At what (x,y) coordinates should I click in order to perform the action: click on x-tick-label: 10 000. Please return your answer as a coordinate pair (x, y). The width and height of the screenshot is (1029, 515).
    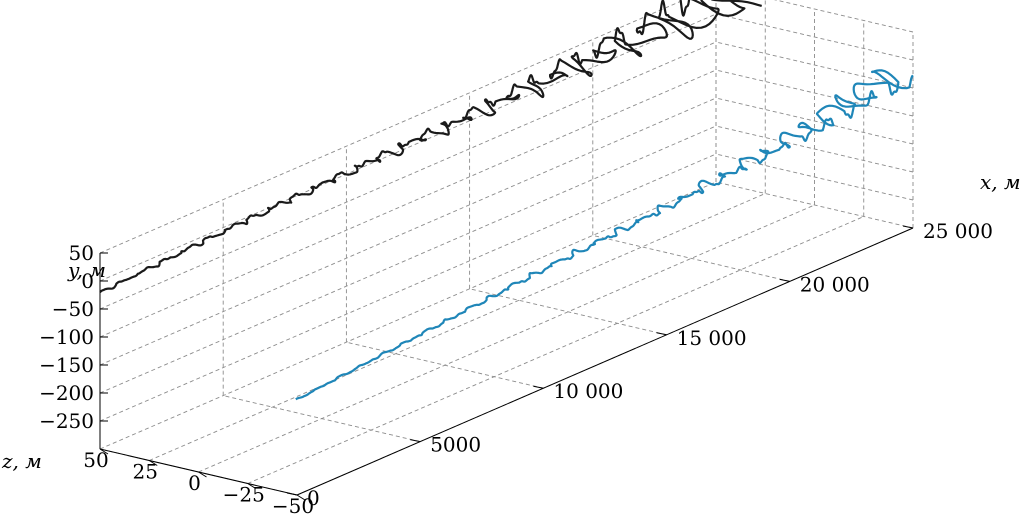
    Looking at the image, I should click on (588, 391).